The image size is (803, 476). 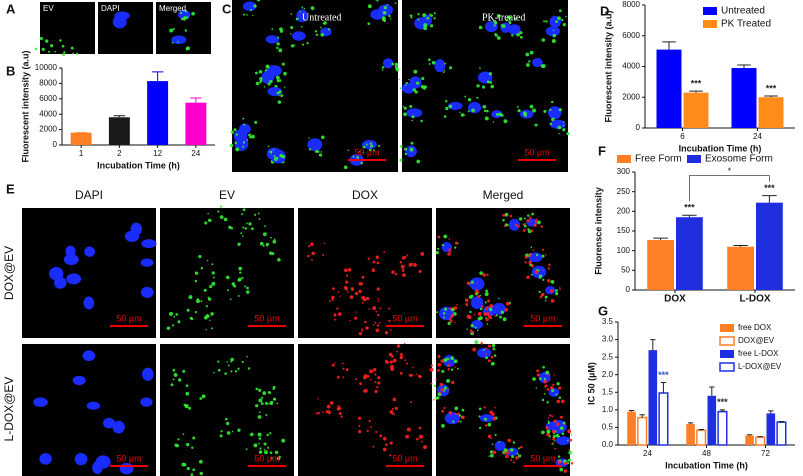 I want to click on x-tick-label: L-DOX, so click(x=754, y=299).